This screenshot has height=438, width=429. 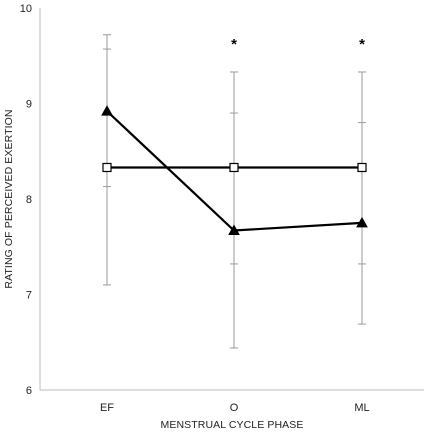 What do you see at coordinates (9, 198) in the screenshot?
I see `y-axis-title: RATING OF PERCEIVED EXERTION` at bounding box center [9, 198].